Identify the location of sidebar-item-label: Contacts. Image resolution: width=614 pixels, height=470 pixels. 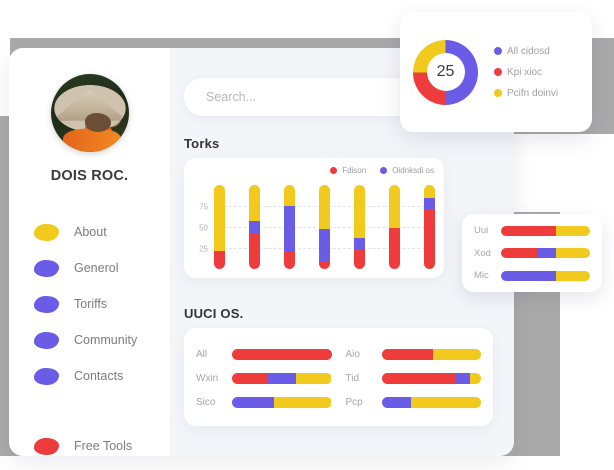
(99, 376).